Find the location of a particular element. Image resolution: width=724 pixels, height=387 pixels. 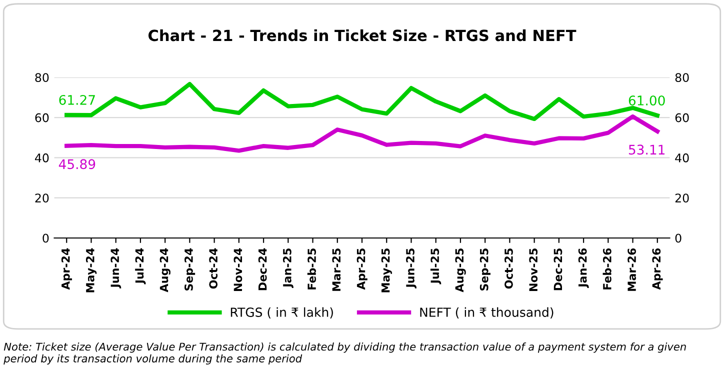

x-tick-label: Oct-25 is located at coordinates (508, 268).